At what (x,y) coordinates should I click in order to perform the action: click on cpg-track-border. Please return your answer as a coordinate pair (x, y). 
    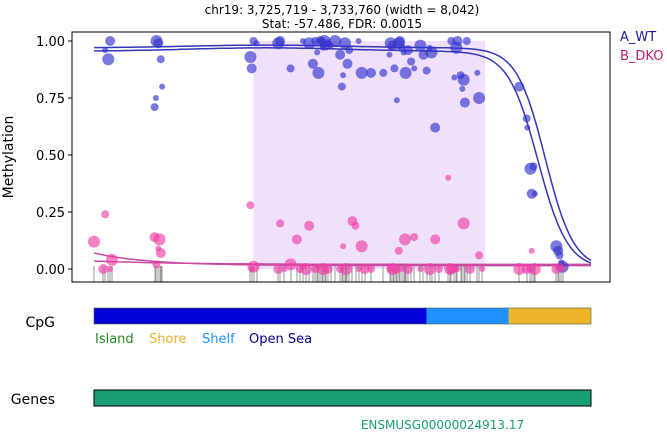
    Looking at the image, I should click on (342, 316).